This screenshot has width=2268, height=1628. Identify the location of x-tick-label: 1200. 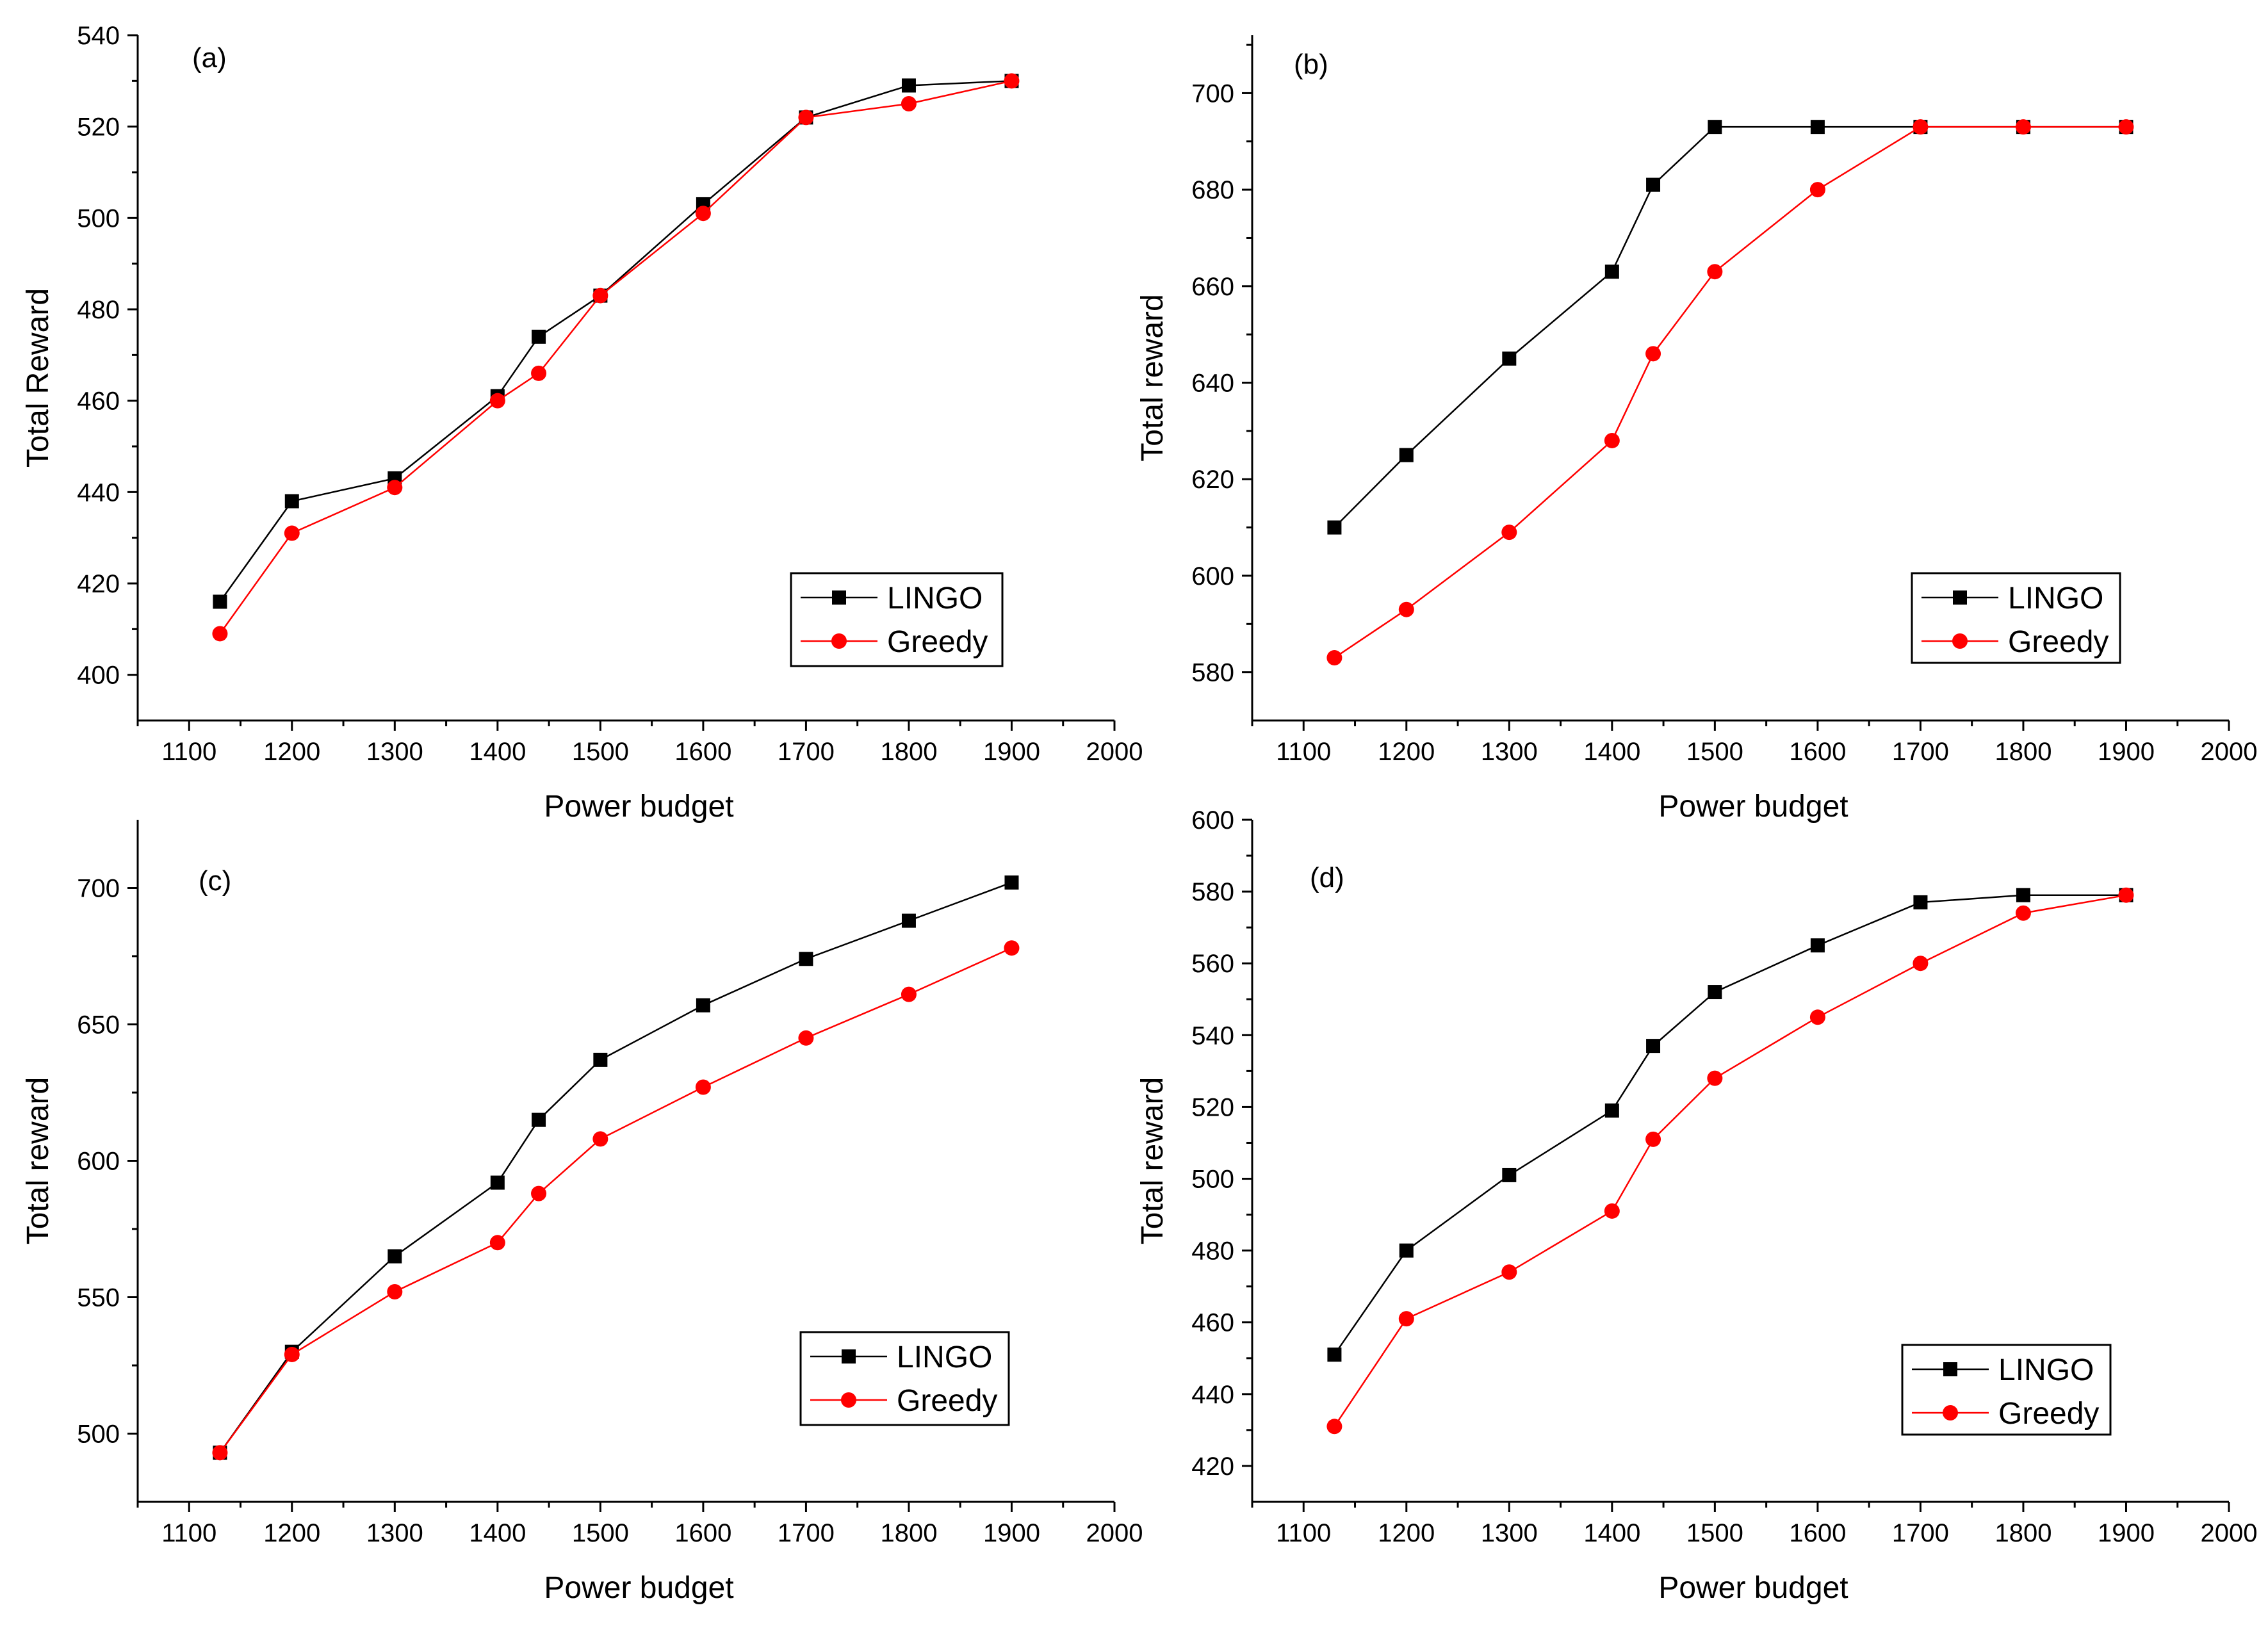
(1407, 1533).